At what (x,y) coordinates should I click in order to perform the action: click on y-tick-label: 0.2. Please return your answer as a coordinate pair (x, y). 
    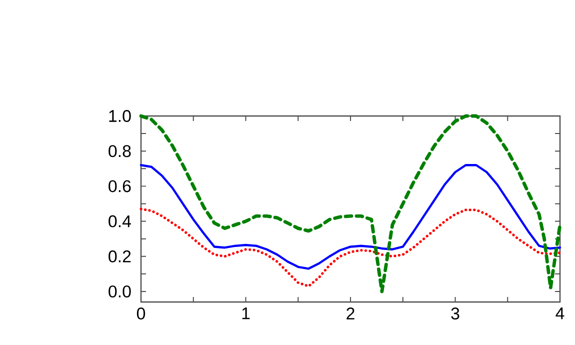
    Looking at the image, I should click on (119, 256).